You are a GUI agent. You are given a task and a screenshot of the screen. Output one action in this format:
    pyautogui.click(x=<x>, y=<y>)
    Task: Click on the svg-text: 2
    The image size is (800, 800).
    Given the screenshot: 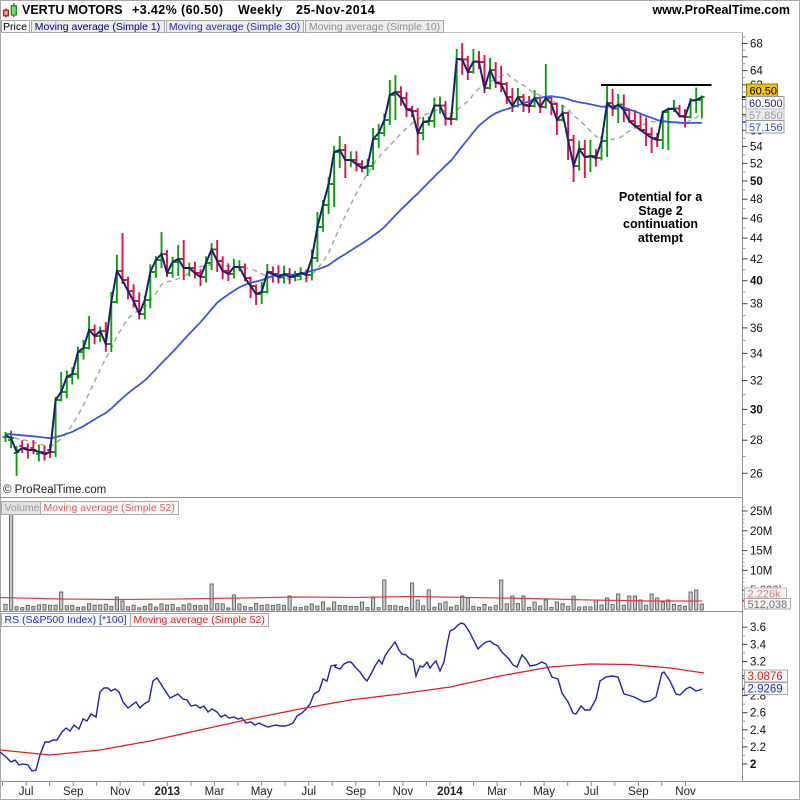 What is the action you would take?
    pyautogui.click(x=753, y=765)
    